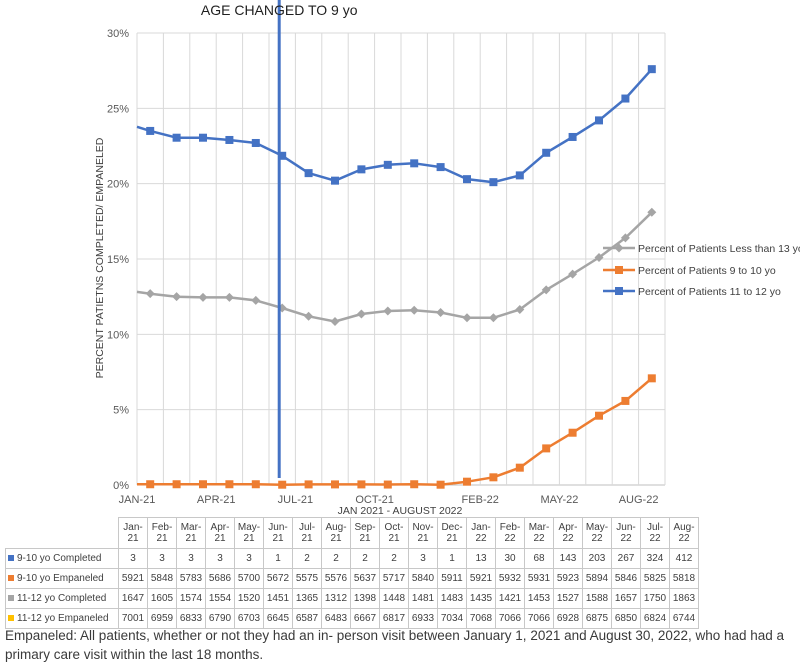 The height and width of the screenshot is (665, 800). What do you see at coordinates (684, 598) in the screenshot?
I see `table-cell: 1863` at bounding box center [684, 598].